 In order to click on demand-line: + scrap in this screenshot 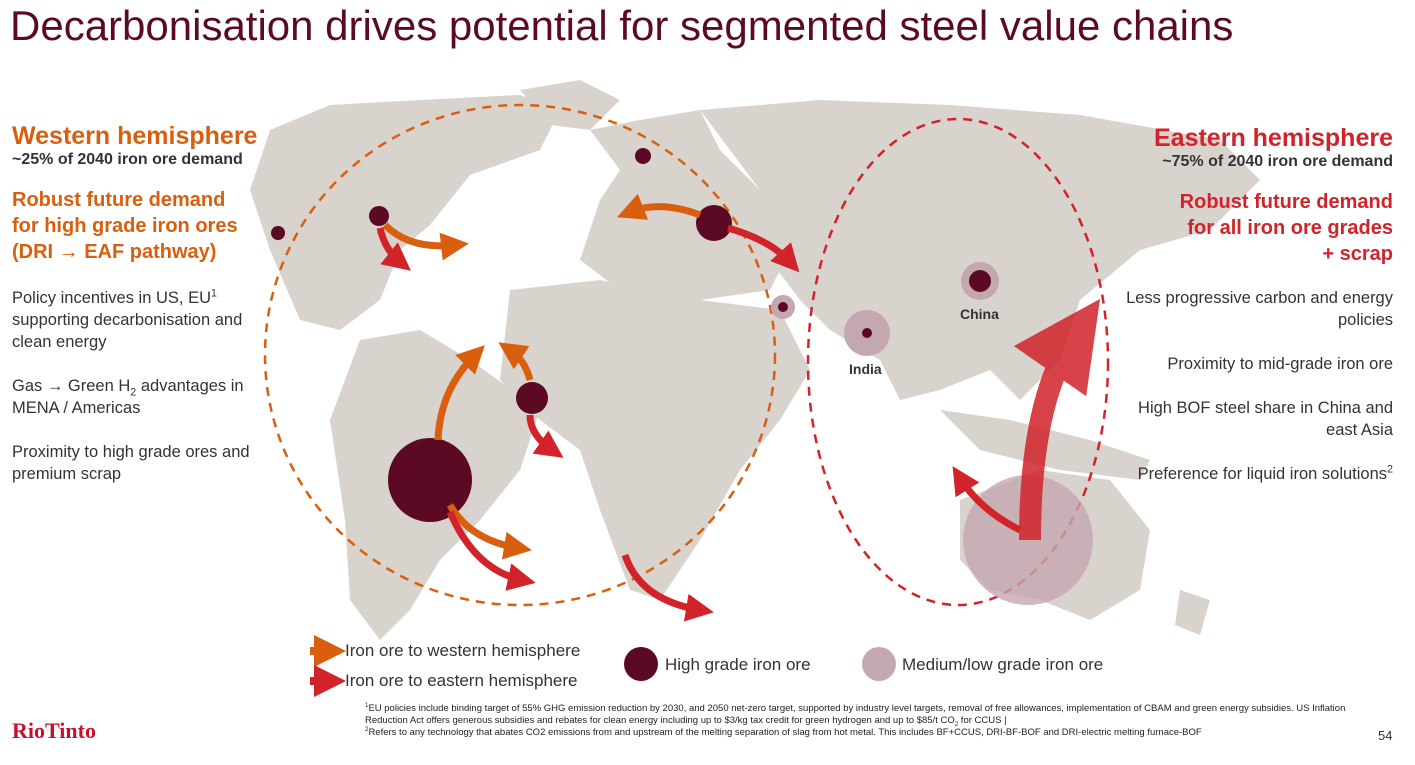, I will do `click(1357, 254)`.